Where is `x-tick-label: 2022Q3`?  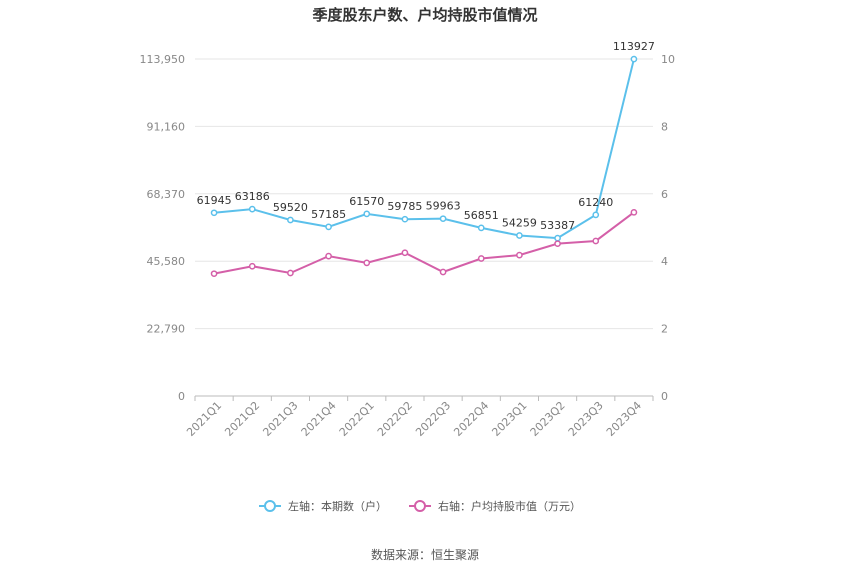
x-tick-label: 2022Q3 is located at coordinates (433, 419).